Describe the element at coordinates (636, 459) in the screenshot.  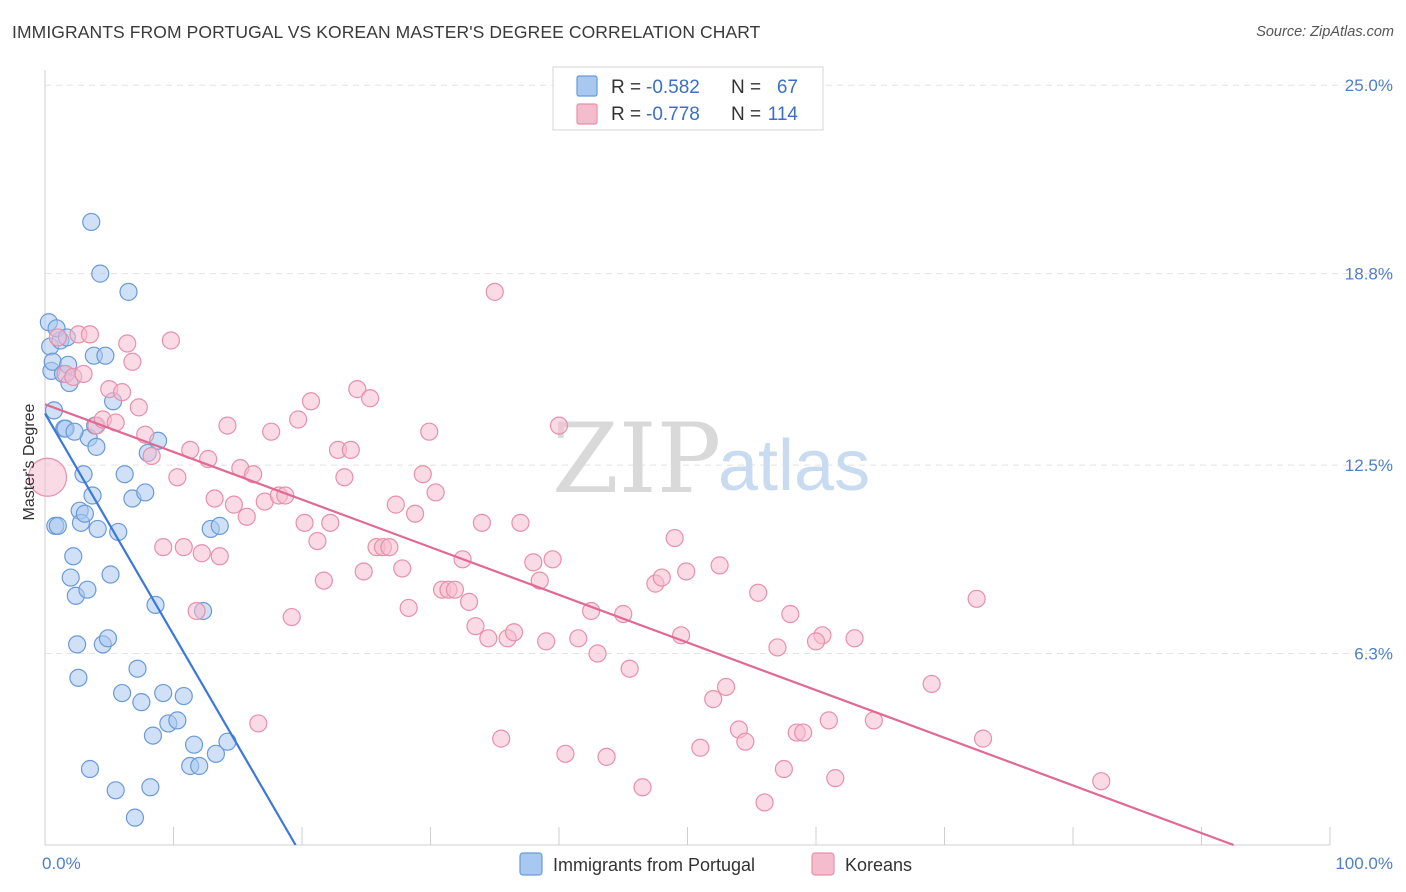
I see `watermark-zip: ZIP` at that location.